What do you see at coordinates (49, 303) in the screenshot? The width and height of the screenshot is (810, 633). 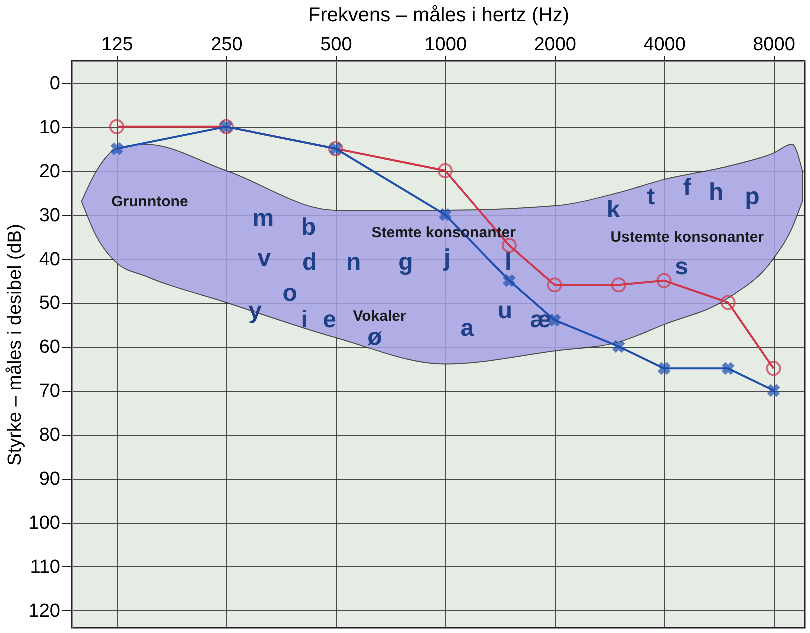 I see `y-tick-label: 50` at bounding box center [49, 303].